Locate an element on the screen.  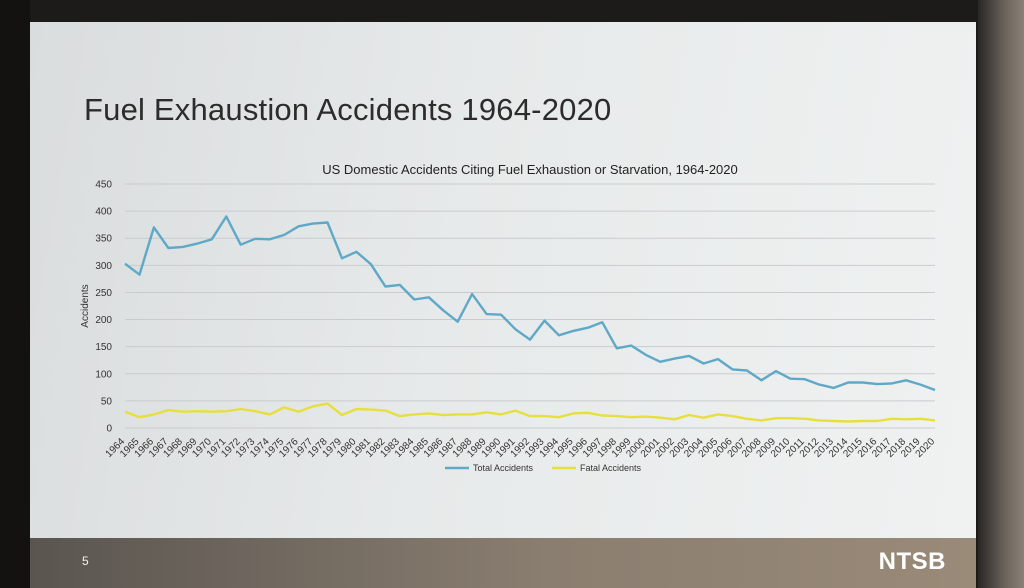
y-tick-label: 150 is located at coordinates (103, 347).